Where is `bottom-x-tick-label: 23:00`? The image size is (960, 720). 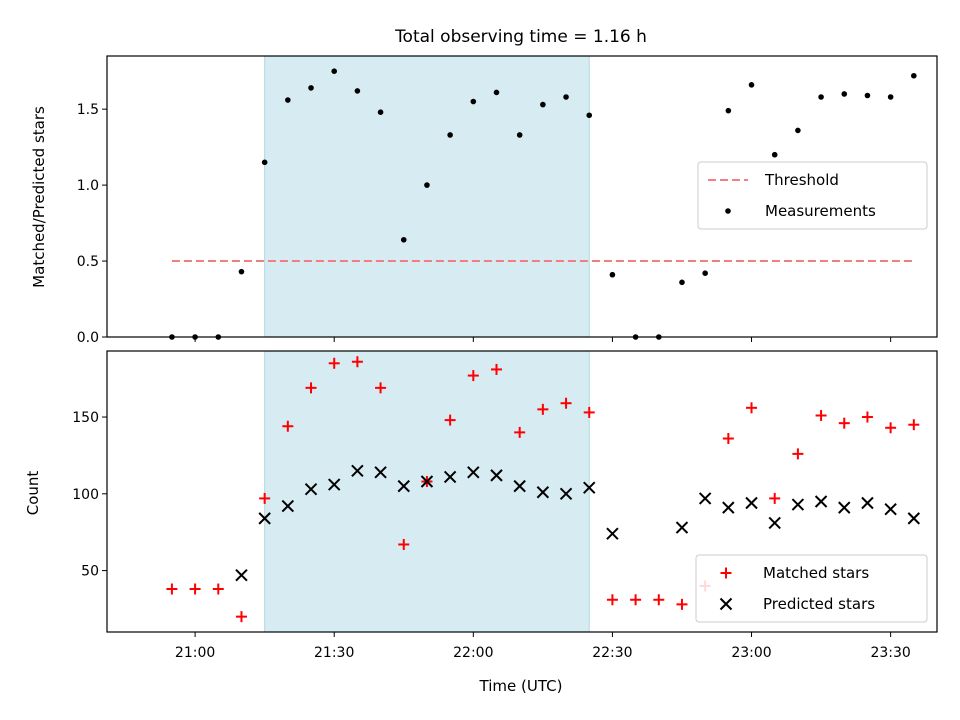 bottom-x-tick-label: 23:00 is located at coordinates (751, 653).